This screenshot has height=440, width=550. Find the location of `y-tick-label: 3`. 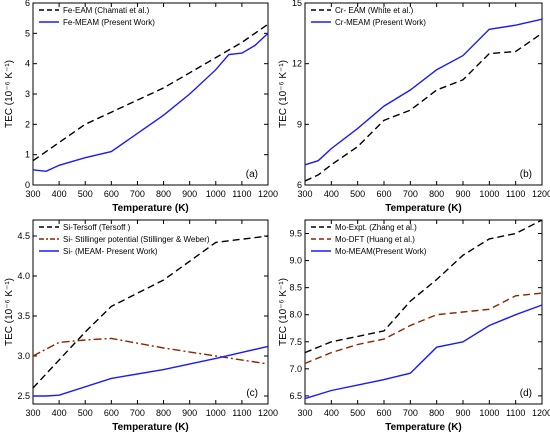

y-tick-label: 3 is located at coordinates (27, 94).